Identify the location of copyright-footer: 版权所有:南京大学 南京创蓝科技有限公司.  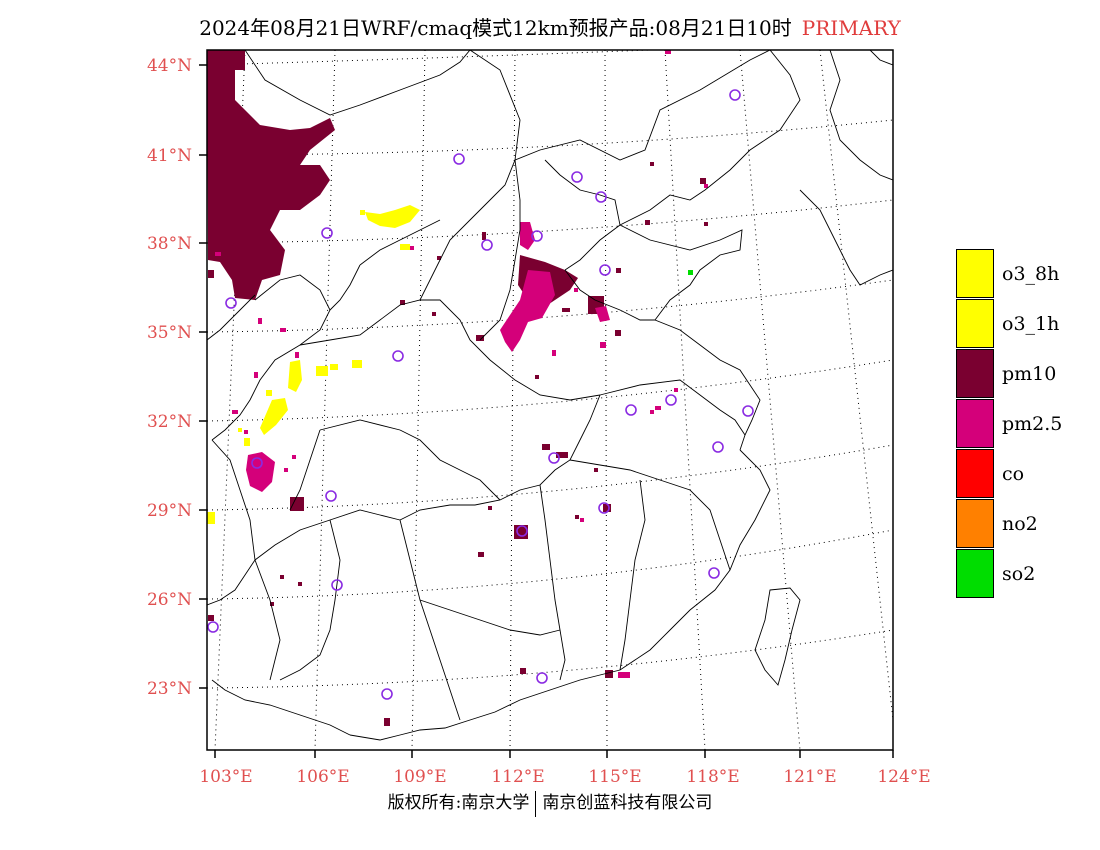
(550, 802).